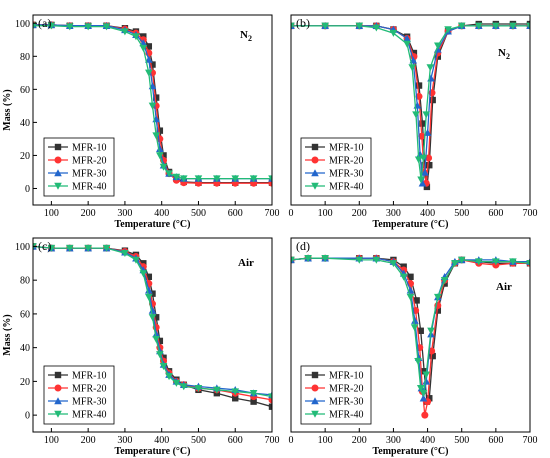  Describe the element at coordinates (291, 213) in the screenshot. I see `x-tick-label: 0` at that location.